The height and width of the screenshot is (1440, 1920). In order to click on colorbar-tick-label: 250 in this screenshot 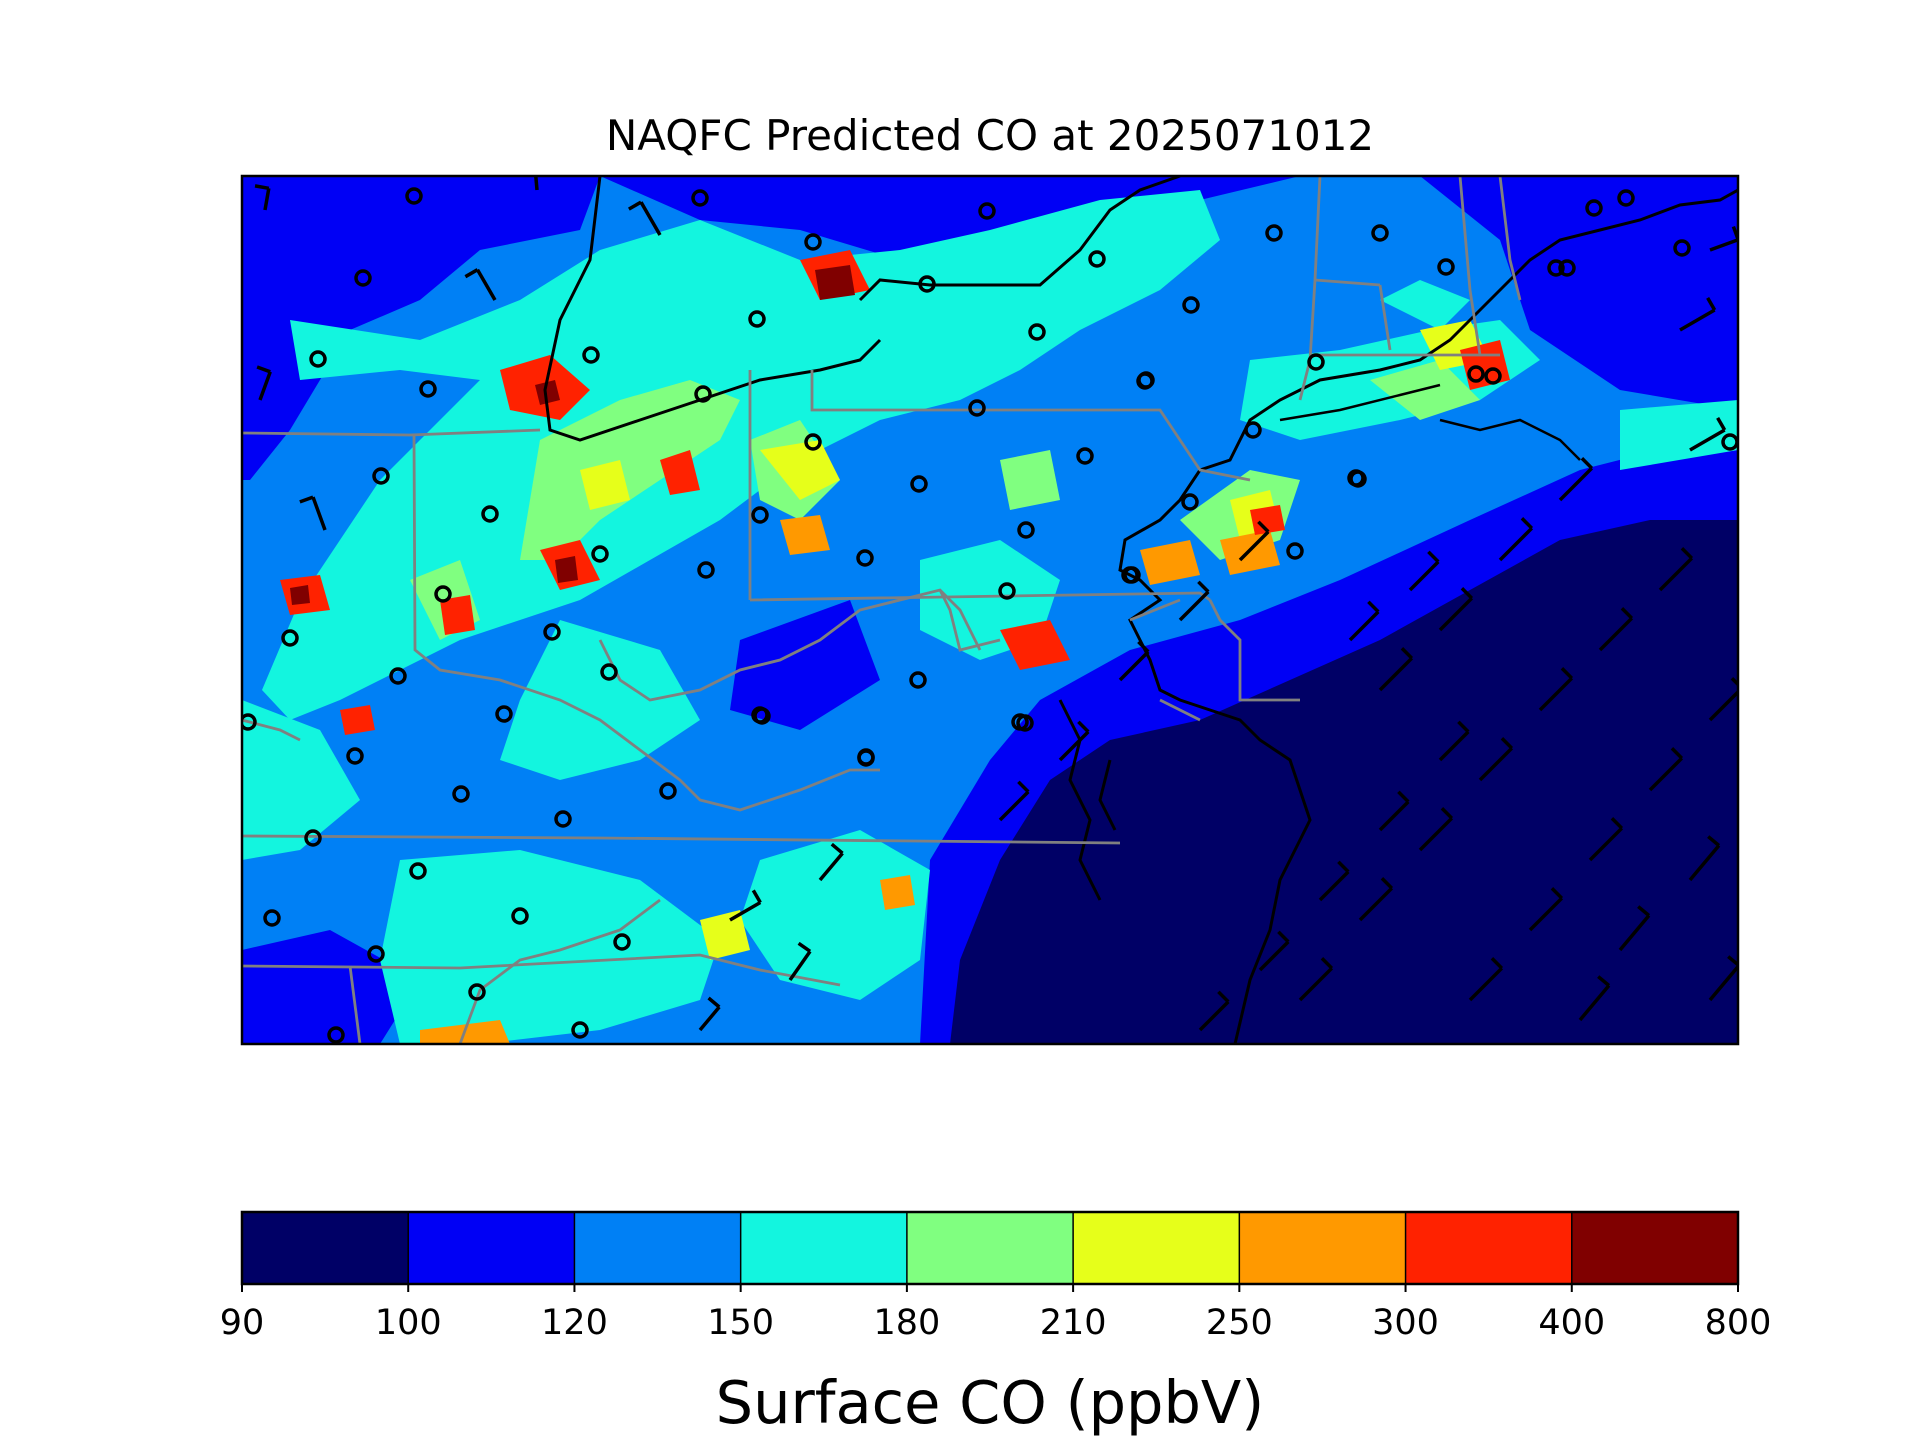, I will do `click(1239, 1323)`.